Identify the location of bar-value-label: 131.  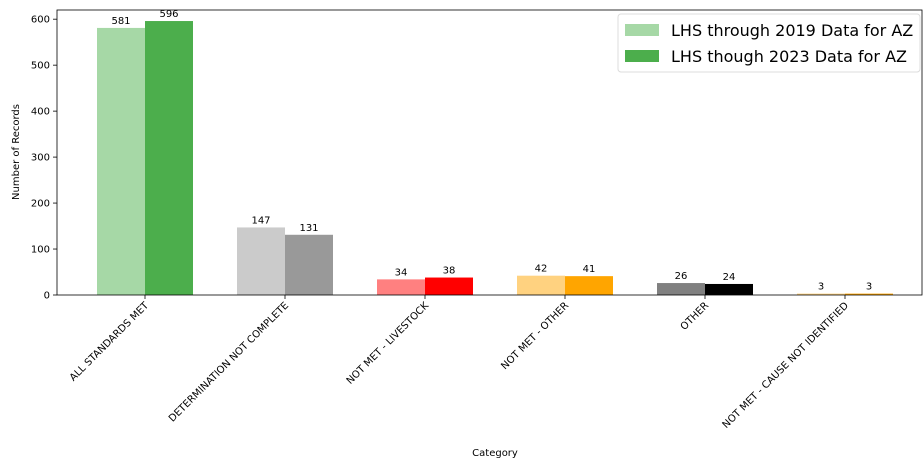
(308, 228).